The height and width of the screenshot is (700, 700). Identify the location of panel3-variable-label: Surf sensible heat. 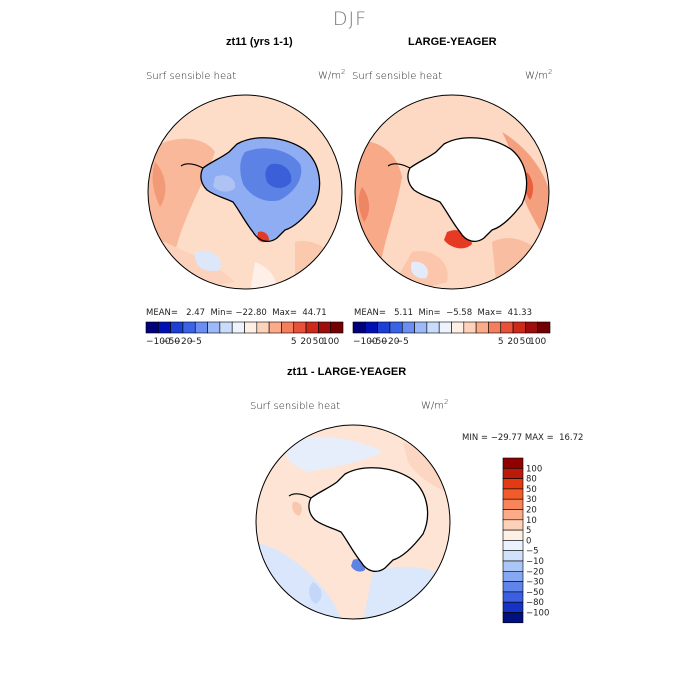
(295, 406).